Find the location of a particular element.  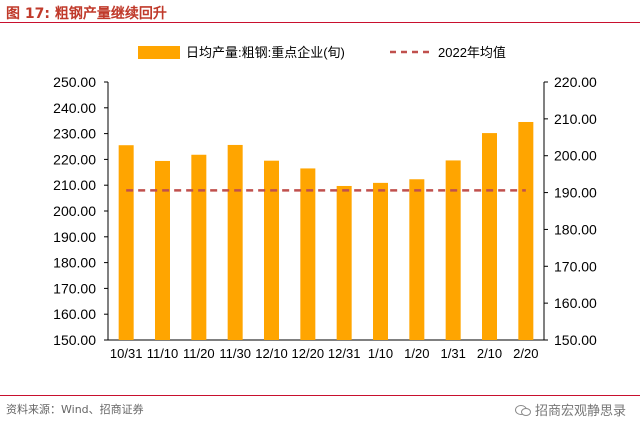

x-tick-label: 1/10 is located at coordinates (380, 353).